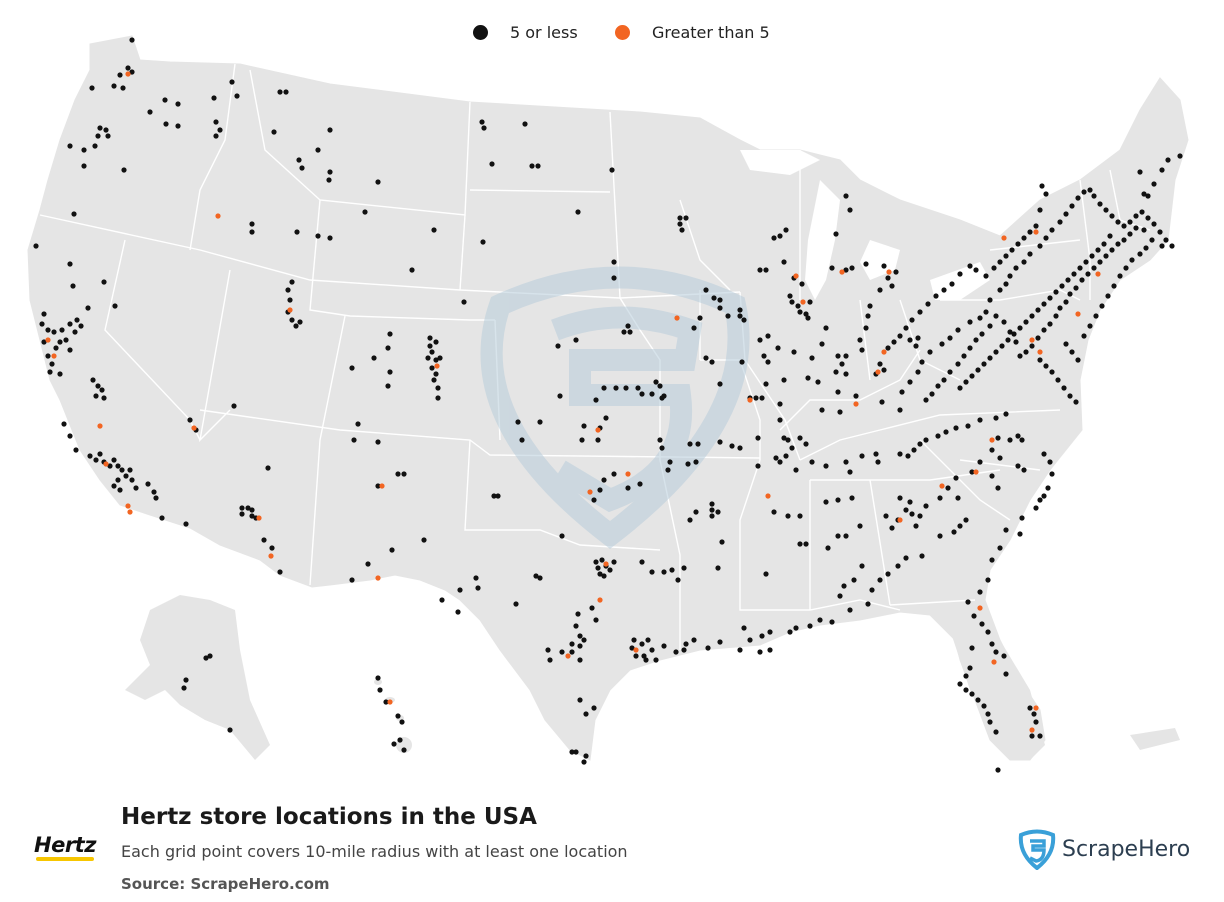  What do you see at coordinates (612, 32) in the screenshot?
I see `legend: 5 or less Greater than 5` at bounding box center [612, 32].